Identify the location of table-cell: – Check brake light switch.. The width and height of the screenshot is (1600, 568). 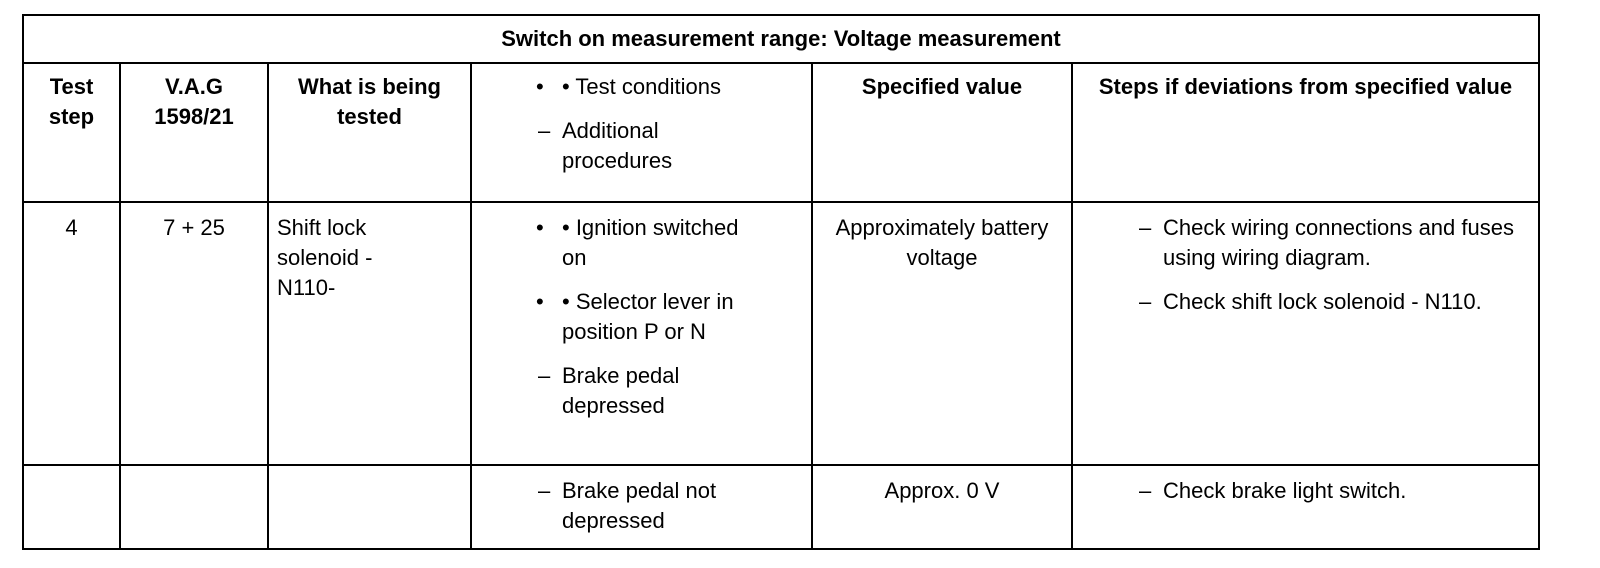
(1306, 508).